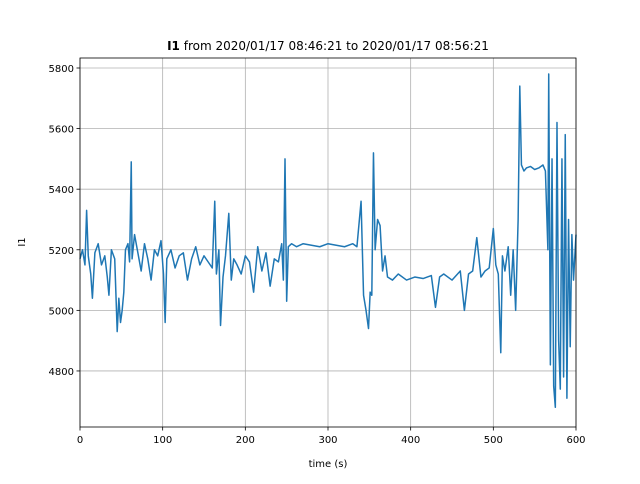 This screenshot has width=640, height=484. Describe the element at coordinates (173, 46) in the screenshot. I see `title-signal: I1` at that location.